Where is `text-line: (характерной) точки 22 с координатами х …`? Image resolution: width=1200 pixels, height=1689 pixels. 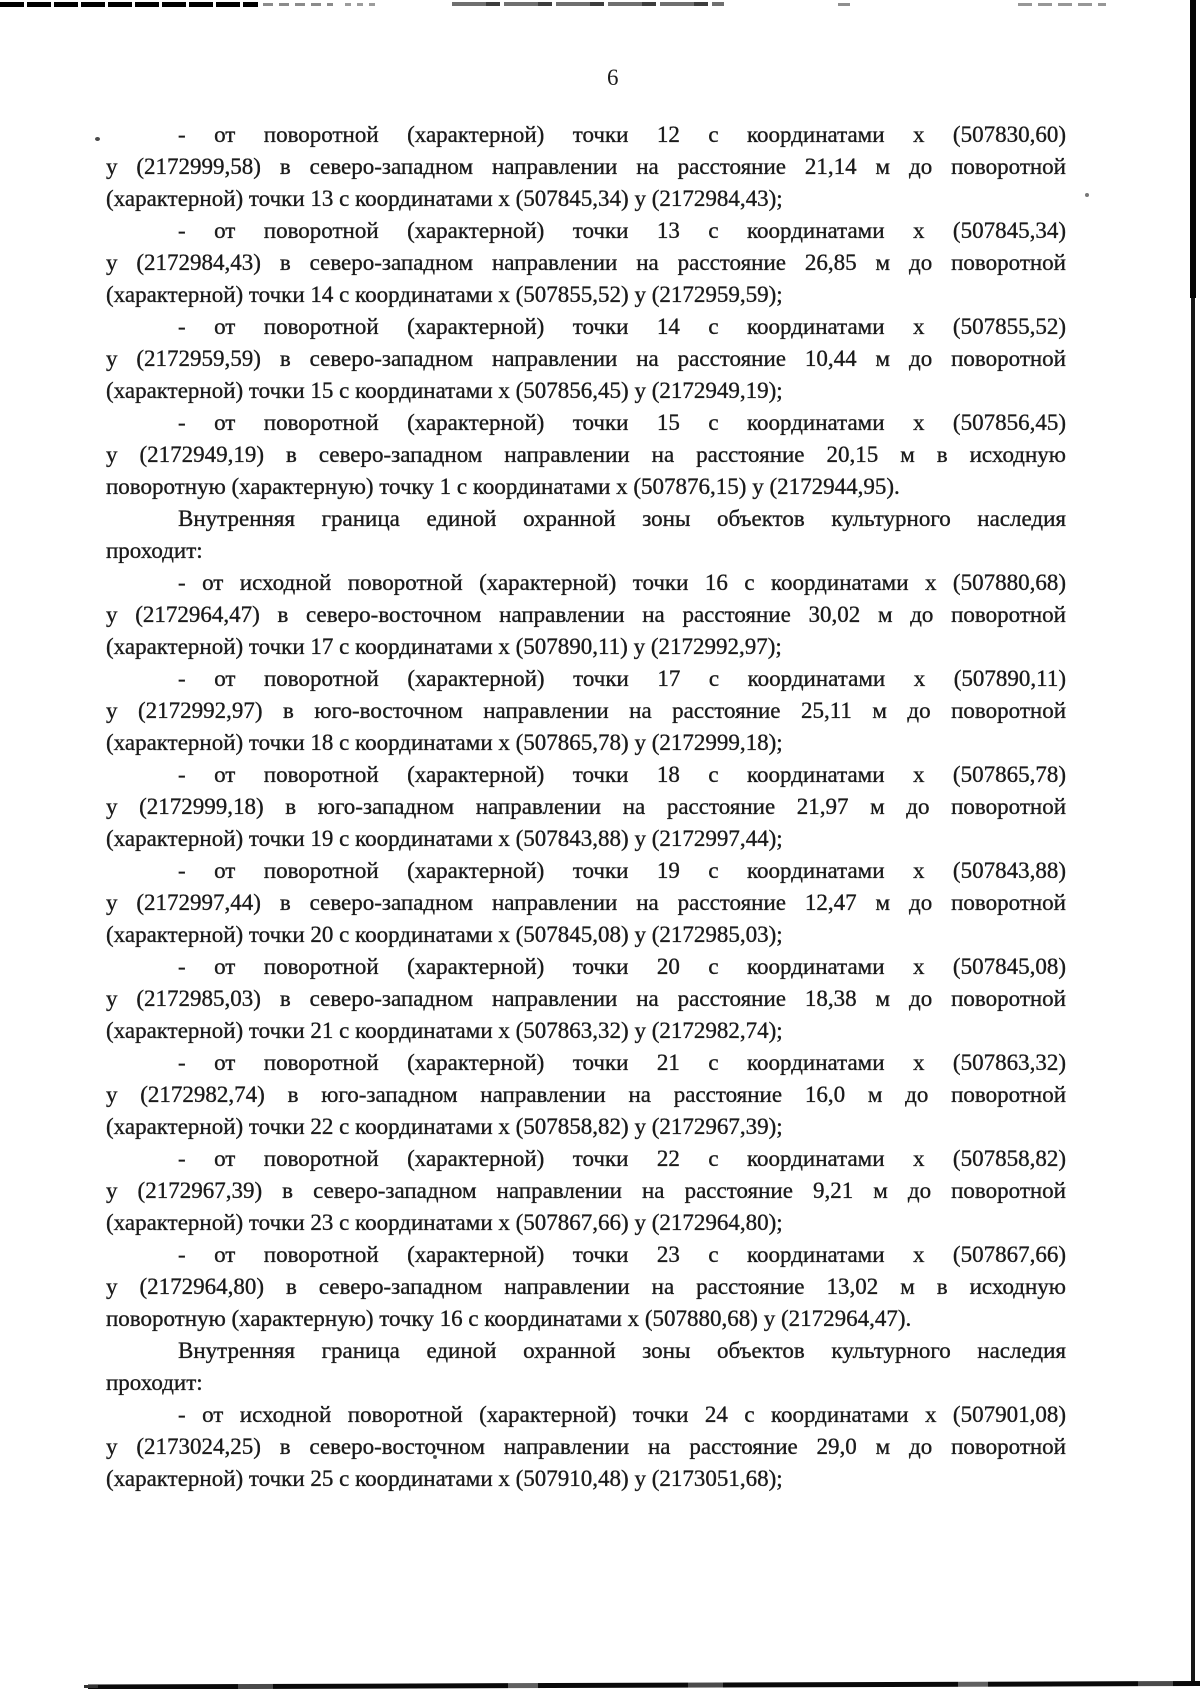
text-line: (характерной) точки 22 с координатами х … is located at coordinates (444, 1126).